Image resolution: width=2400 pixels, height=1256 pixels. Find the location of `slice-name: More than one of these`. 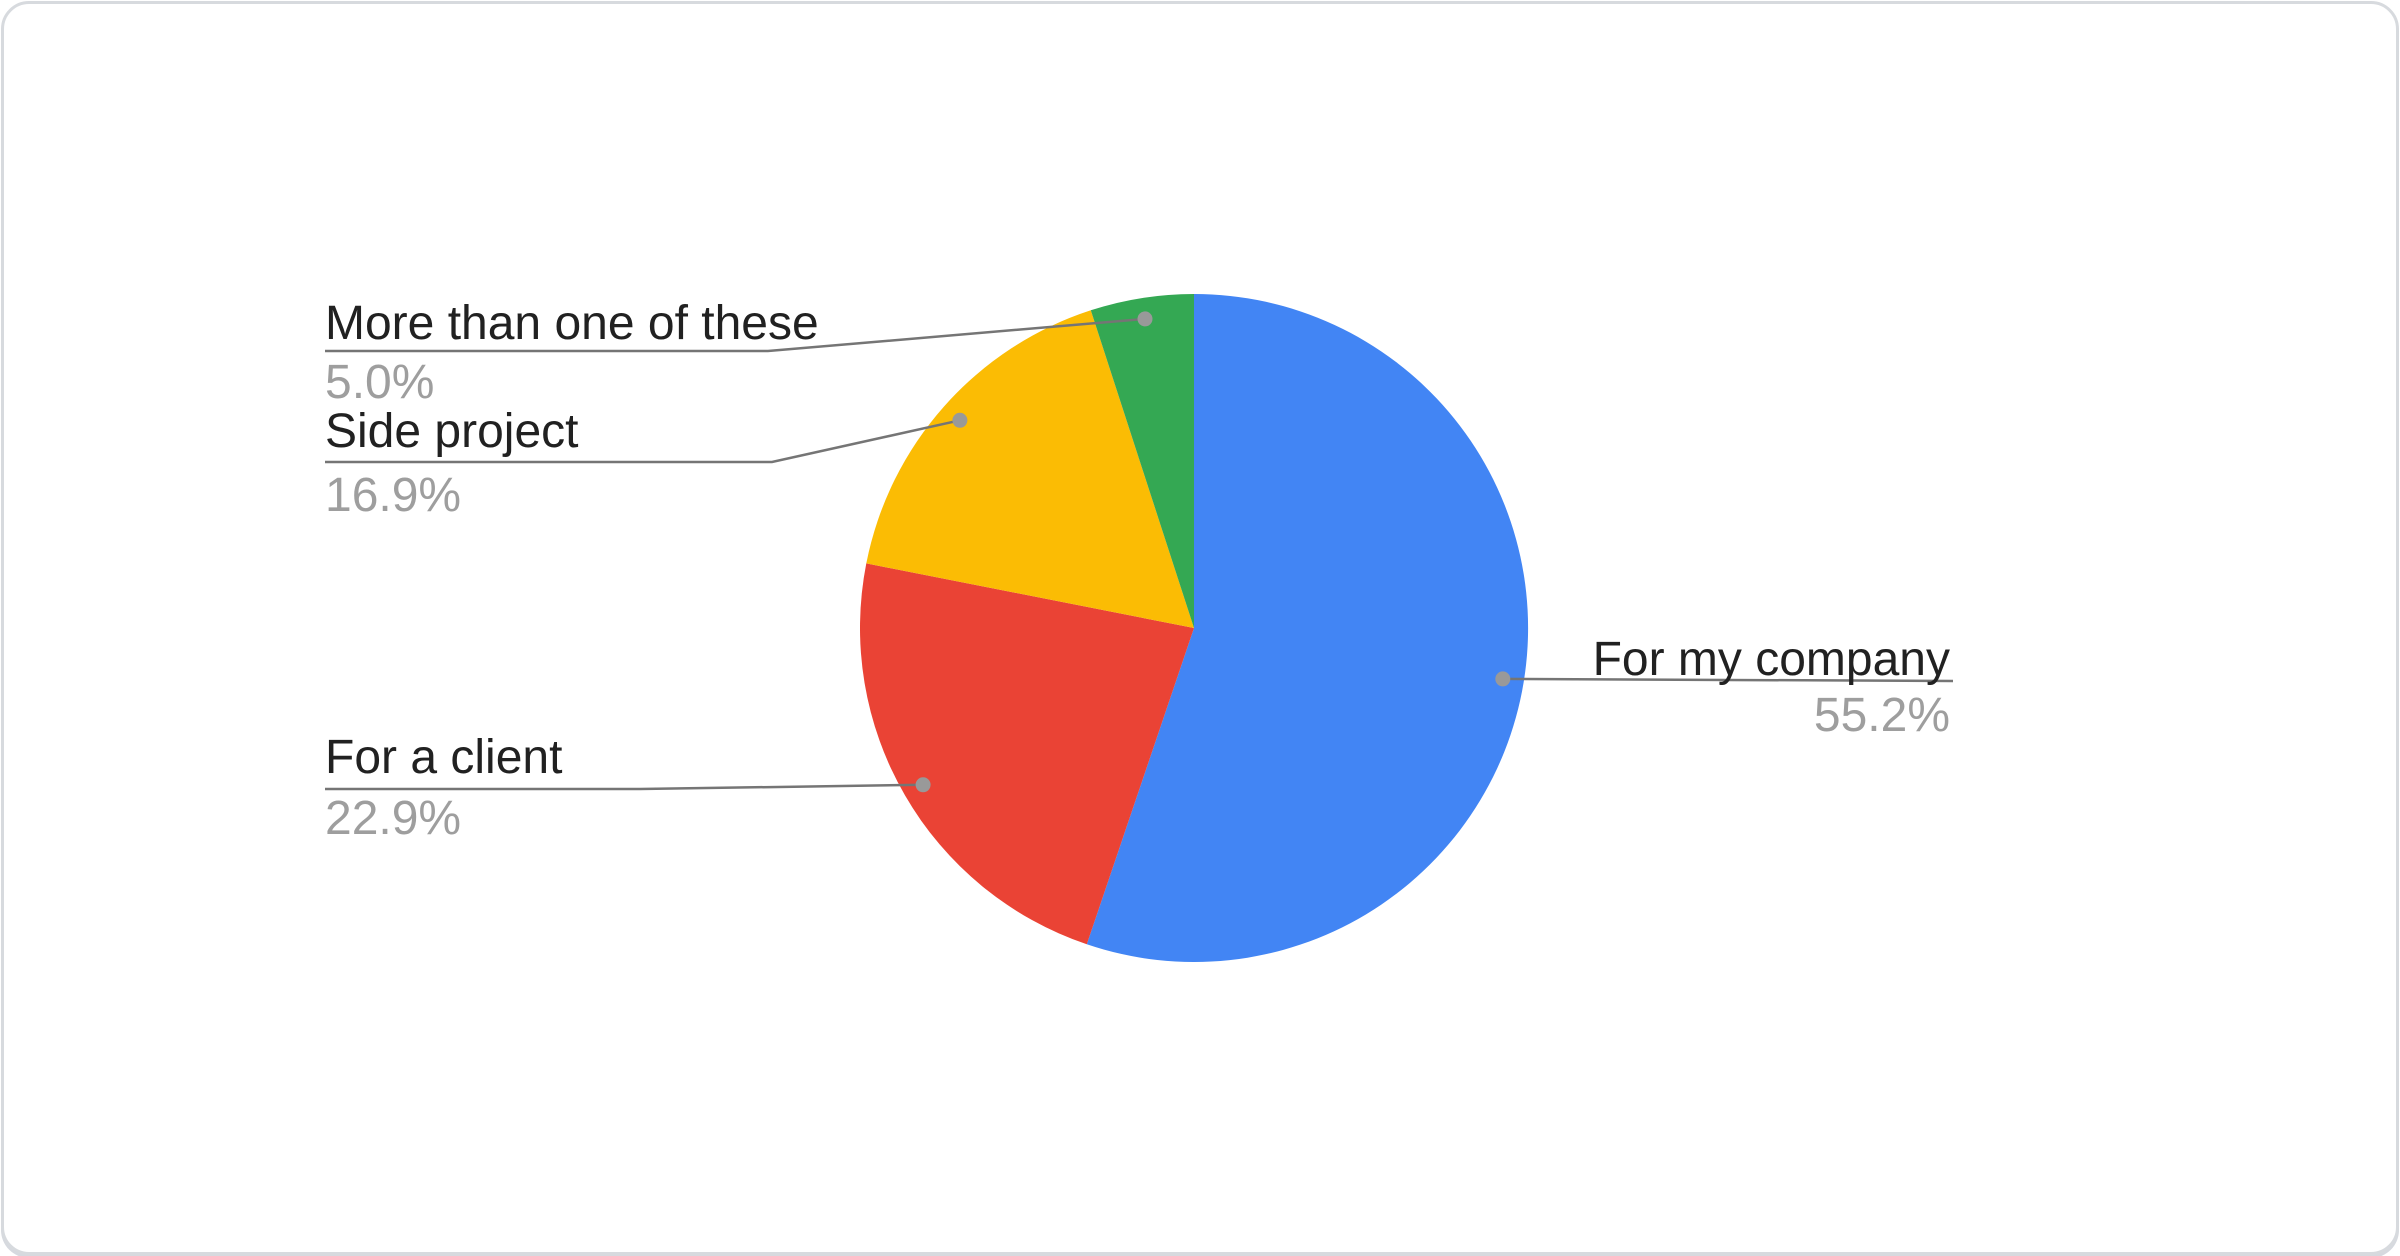

slice-name: More than one of these is located at coordinates (572, 323).